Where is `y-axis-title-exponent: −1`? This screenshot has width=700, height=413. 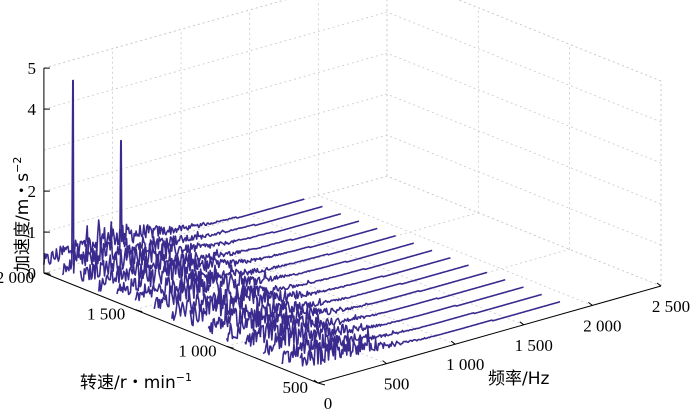 y-axis-title-exponent: −1 is located at coordinates (184, 377).